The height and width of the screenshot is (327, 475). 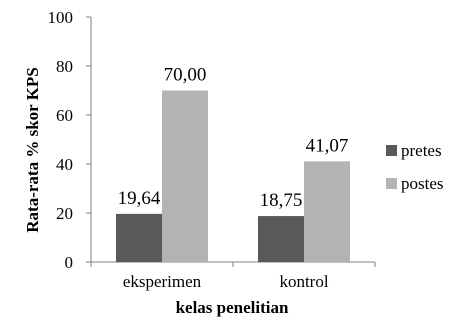 I want to click on y-tick-label: 60, so click(x=64, y=115).